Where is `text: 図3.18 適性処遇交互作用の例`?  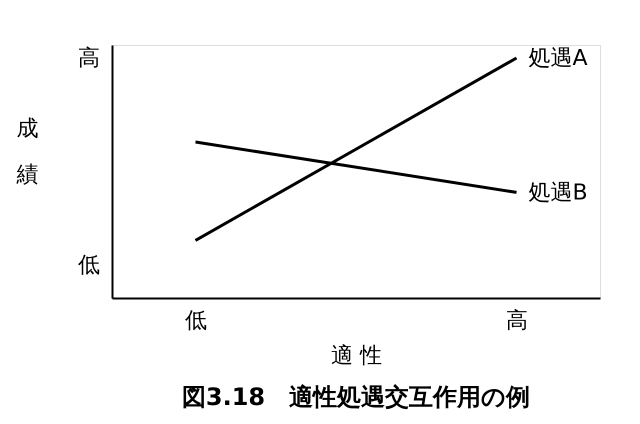
text: 図3.18 適性処遇交互作用の例 is located at coordinates (356, 397).